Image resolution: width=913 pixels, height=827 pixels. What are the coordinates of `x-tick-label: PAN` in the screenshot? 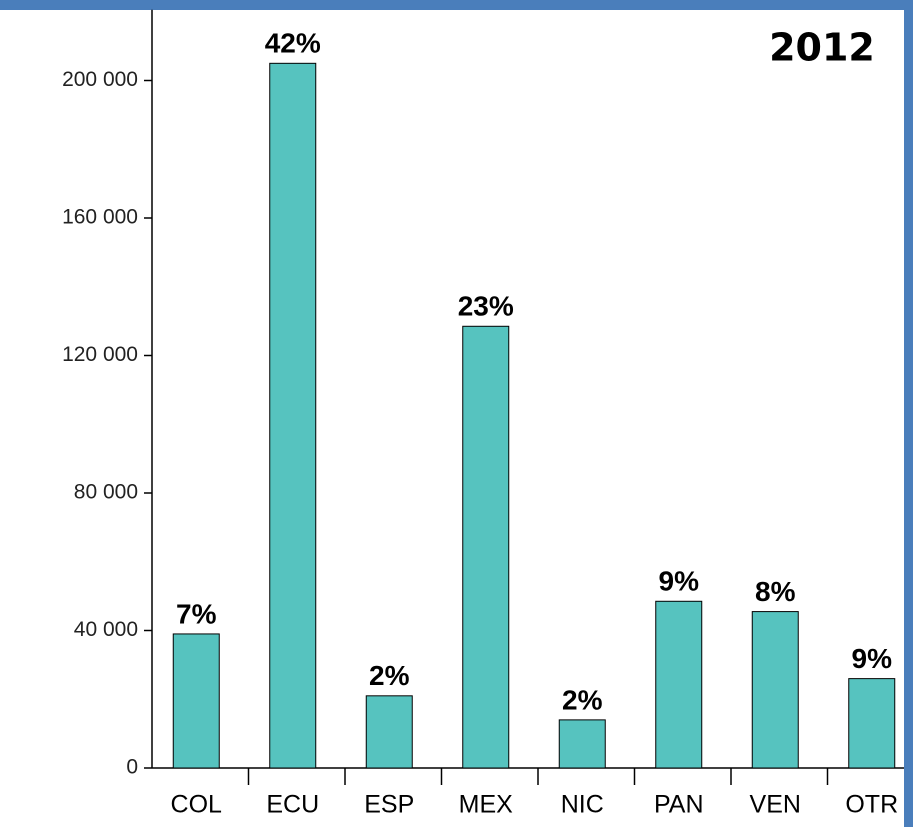 It's located at (679, 805).